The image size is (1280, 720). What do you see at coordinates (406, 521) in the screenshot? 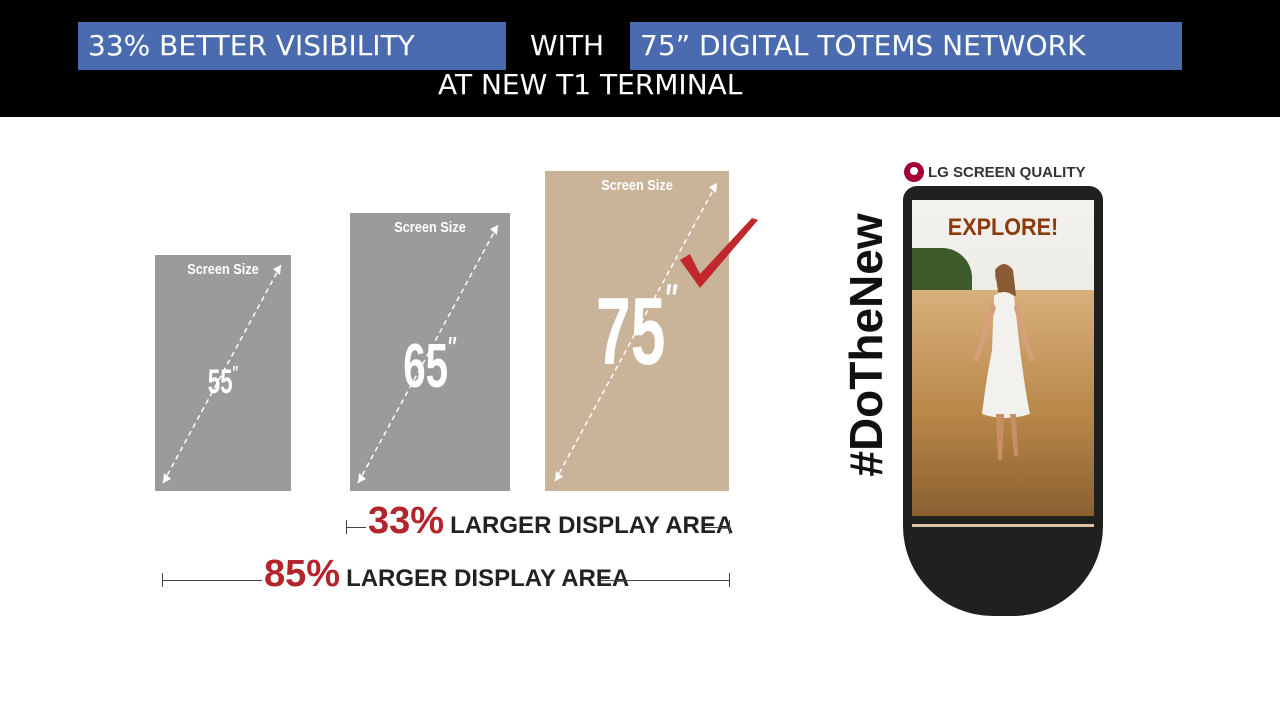
I see `comparison-percent: 33%` at bounding box center [406, 521].